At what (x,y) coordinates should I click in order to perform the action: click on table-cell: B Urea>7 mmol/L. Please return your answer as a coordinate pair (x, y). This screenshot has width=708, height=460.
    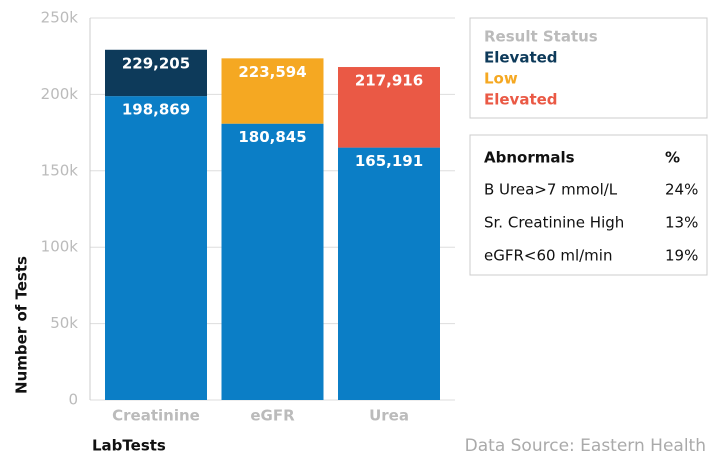
    Looking at the image, I should click on (551, 190).